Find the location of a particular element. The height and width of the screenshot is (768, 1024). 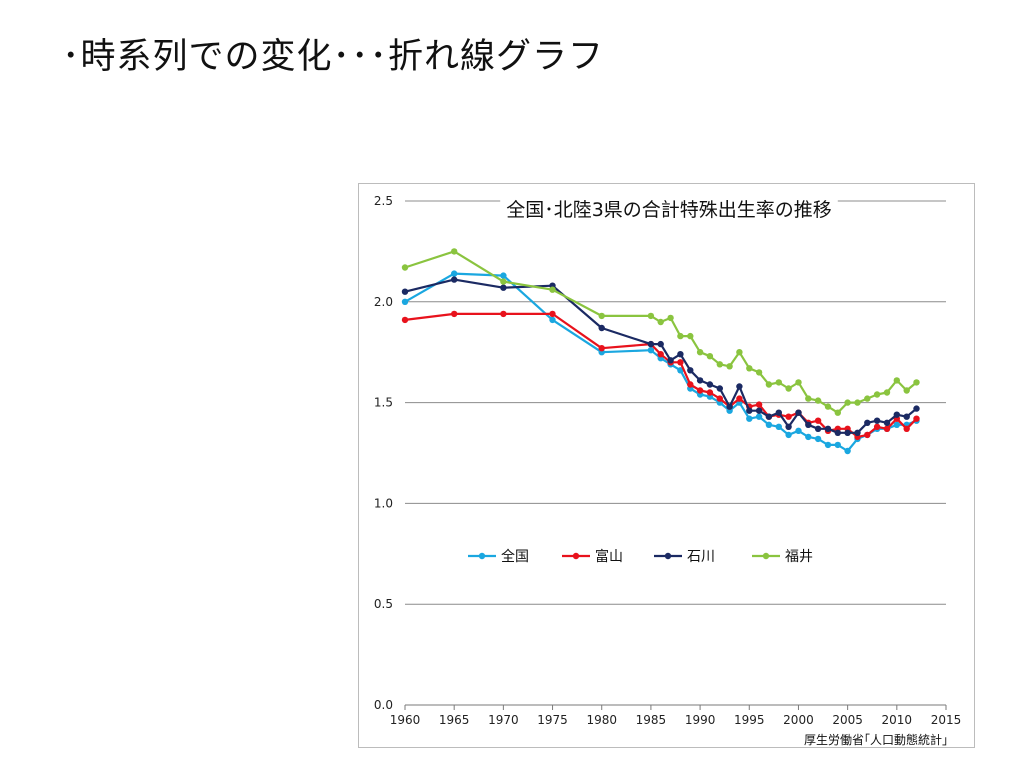

x-tick-label: 1995 is located at coordinates (749, 720).